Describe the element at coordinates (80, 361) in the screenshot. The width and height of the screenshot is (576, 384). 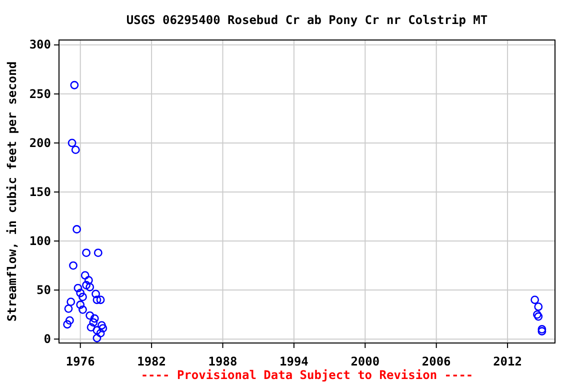
I see `x-tick-label: 1976` at that location.